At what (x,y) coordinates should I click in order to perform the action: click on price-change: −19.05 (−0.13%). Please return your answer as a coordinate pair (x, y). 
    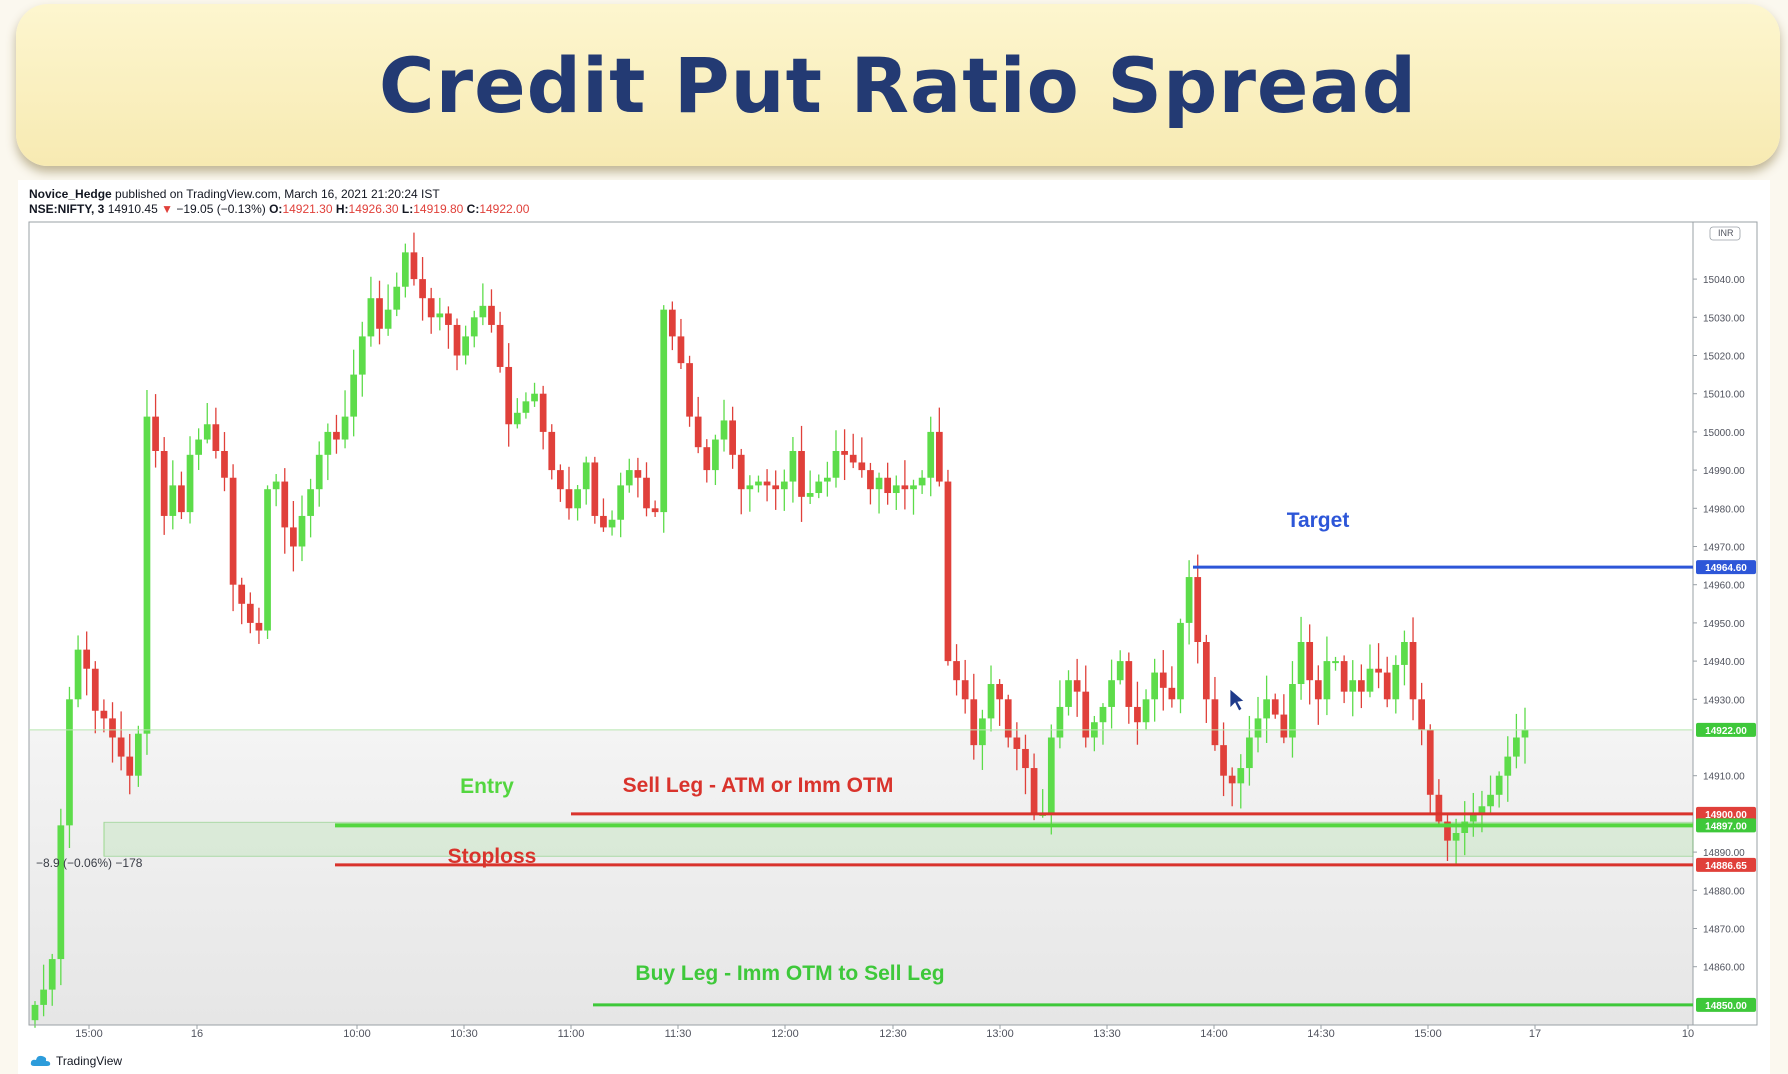
    Looking at the image, I should click on (221, 209).